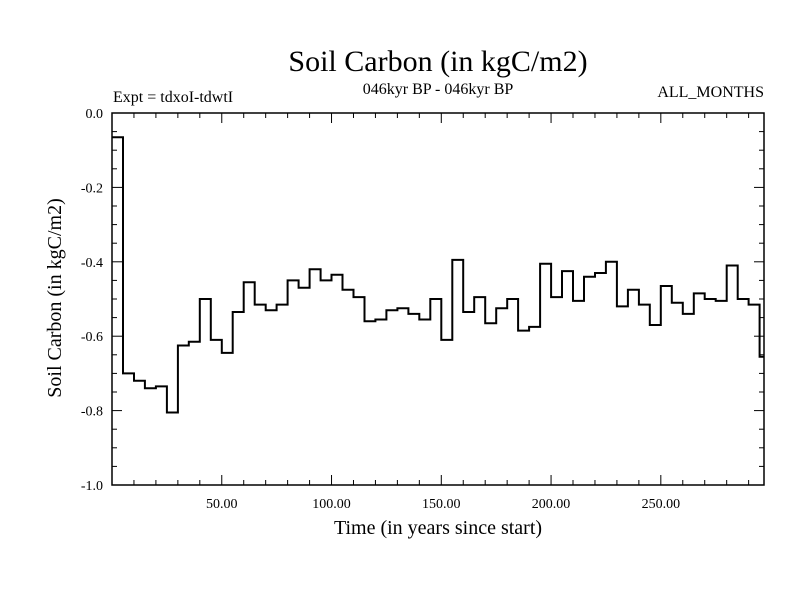 The width and height of the screenshot is (800, 600). What do you see at coordinates (55, 297) in the screenshot?
I see `y-axis-label: Soil Carbon (in kgC/m2)` at bounding box center [55, 297].